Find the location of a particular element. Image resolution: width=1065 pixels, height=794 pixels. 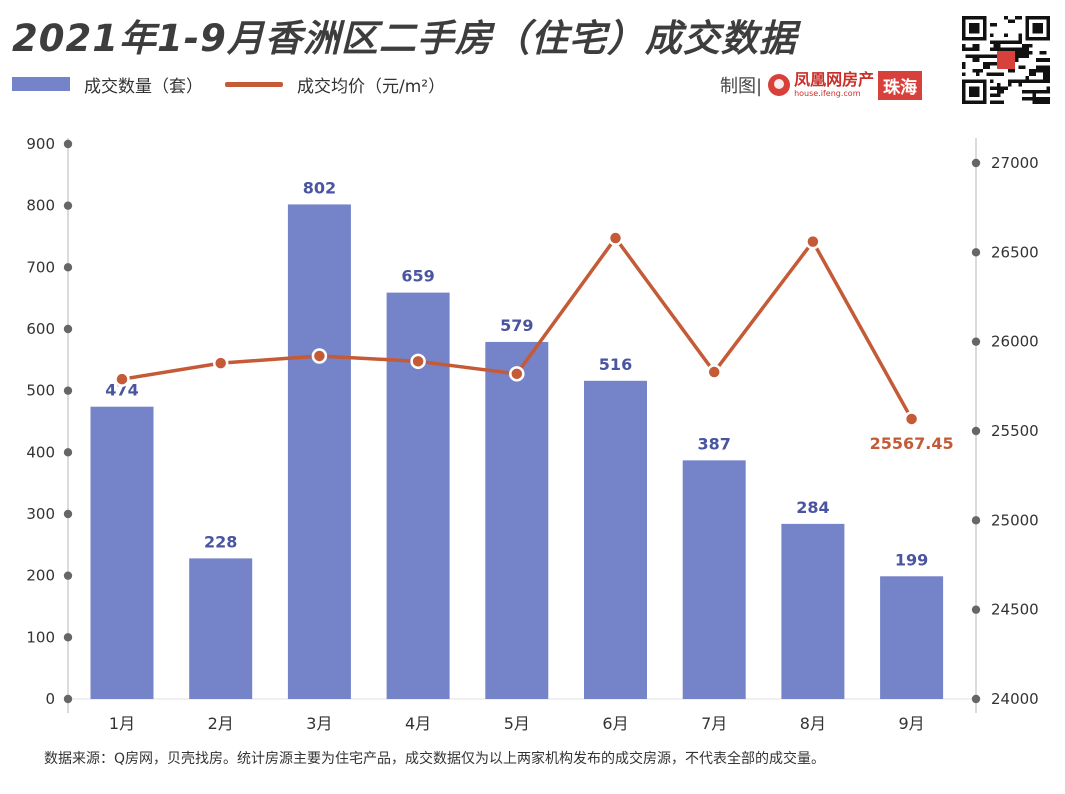

chart-credit: 制图| 凤凰网房产 house.ifeng.com 珠海 is located at coordinates (821, 85).